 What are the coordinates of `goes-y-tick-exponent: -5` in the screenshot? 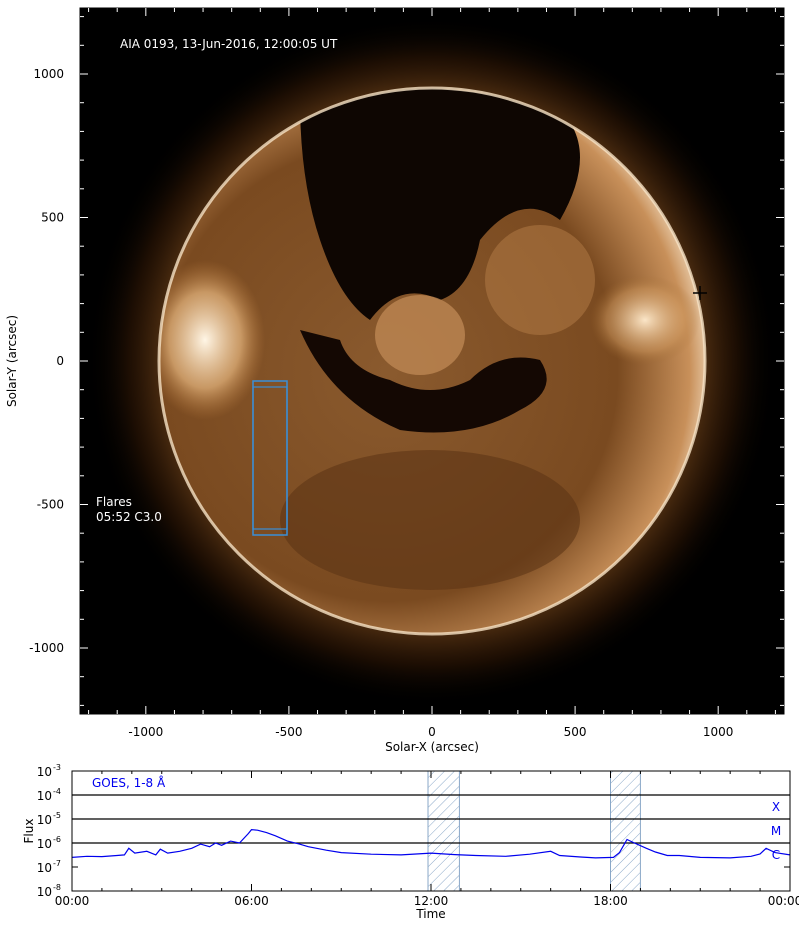 It's located at (57, 815).